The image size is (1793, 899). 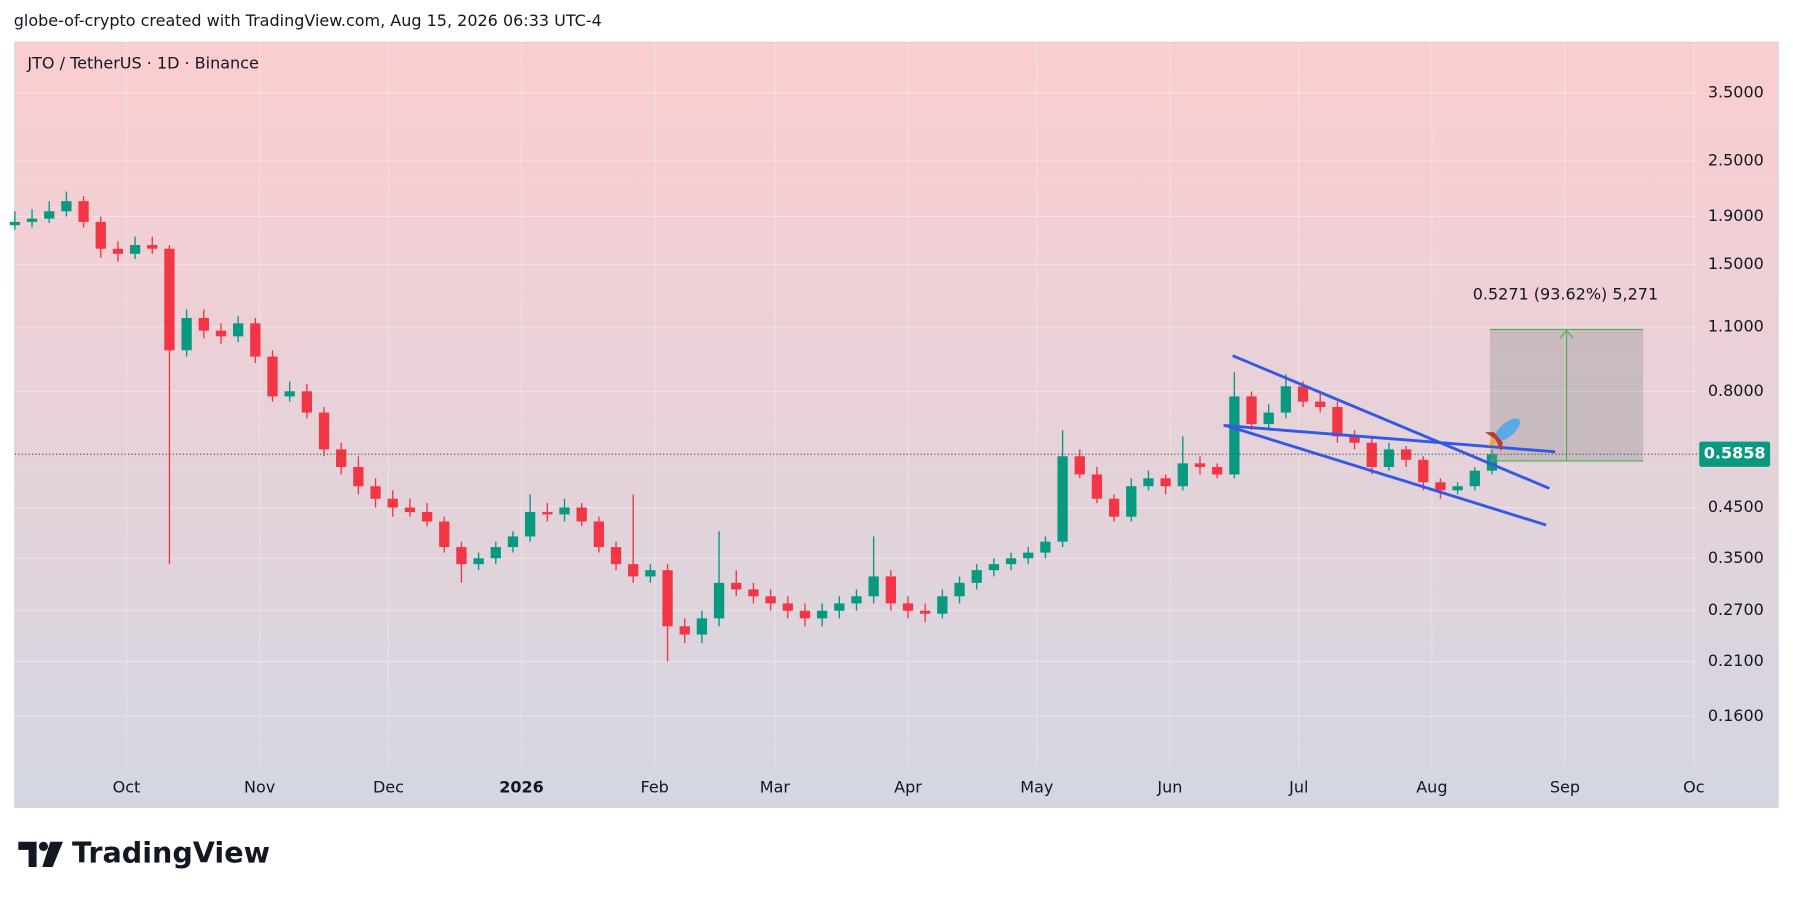 What do you see at coordinates (521, 787) in the screenshot?
I see `x-tick-label: 2026` at bounding box center [521, 787].